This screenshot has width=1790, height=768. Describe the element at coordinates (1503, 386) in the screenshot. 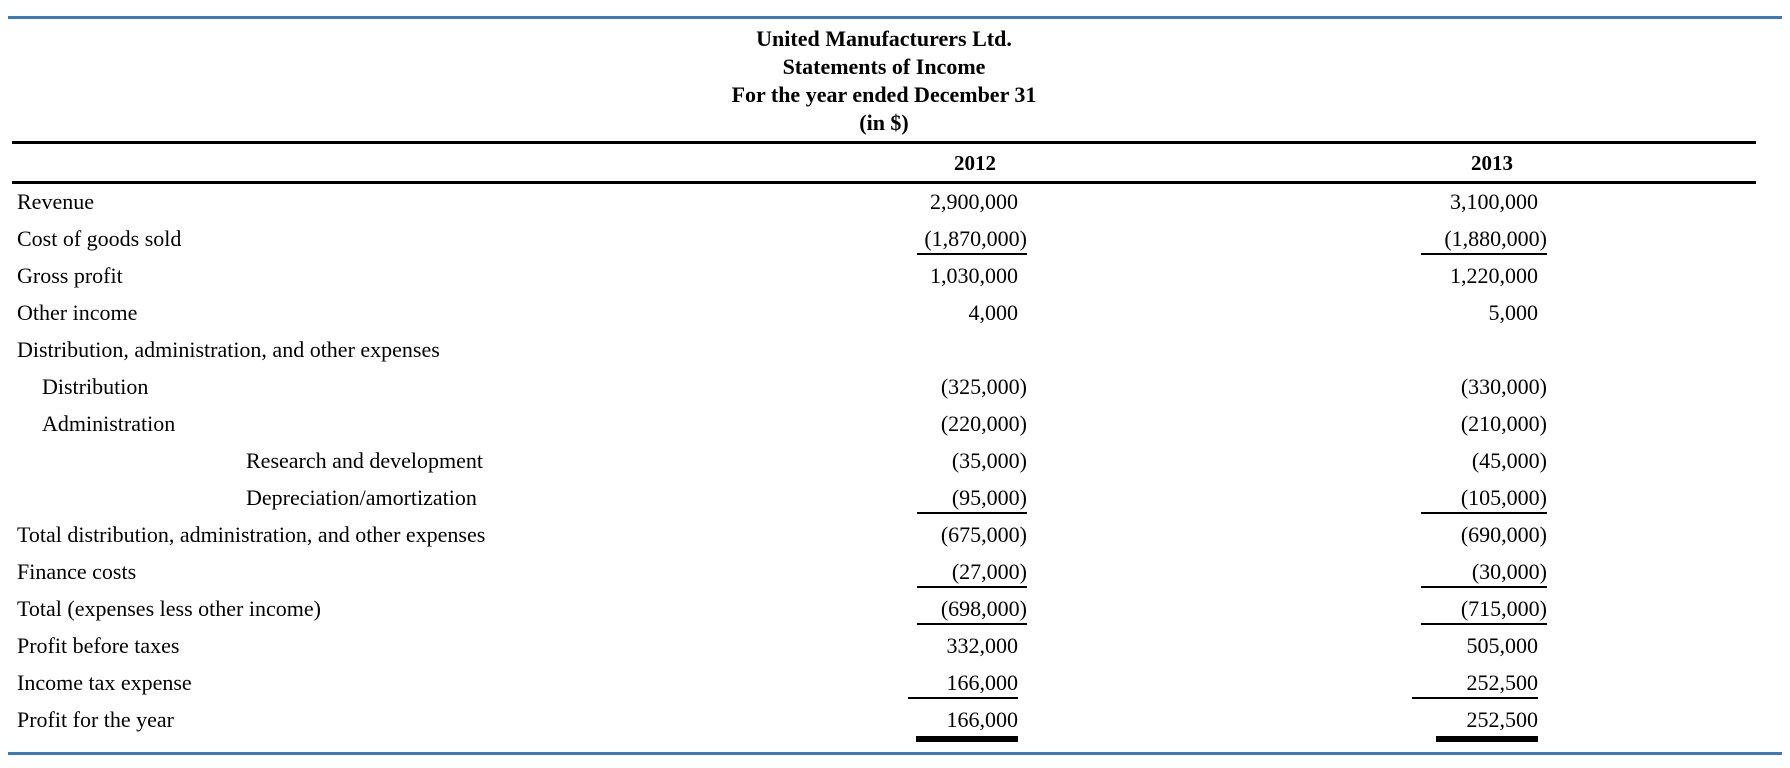

I see `value-2013: (330,000)` at that location.